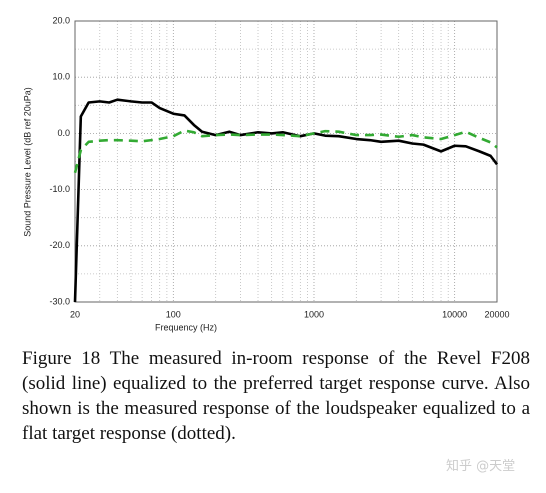  Describe the element at coordinates (496, 314) in the screenshot. I see `x-tick-label: 20000` at that location.